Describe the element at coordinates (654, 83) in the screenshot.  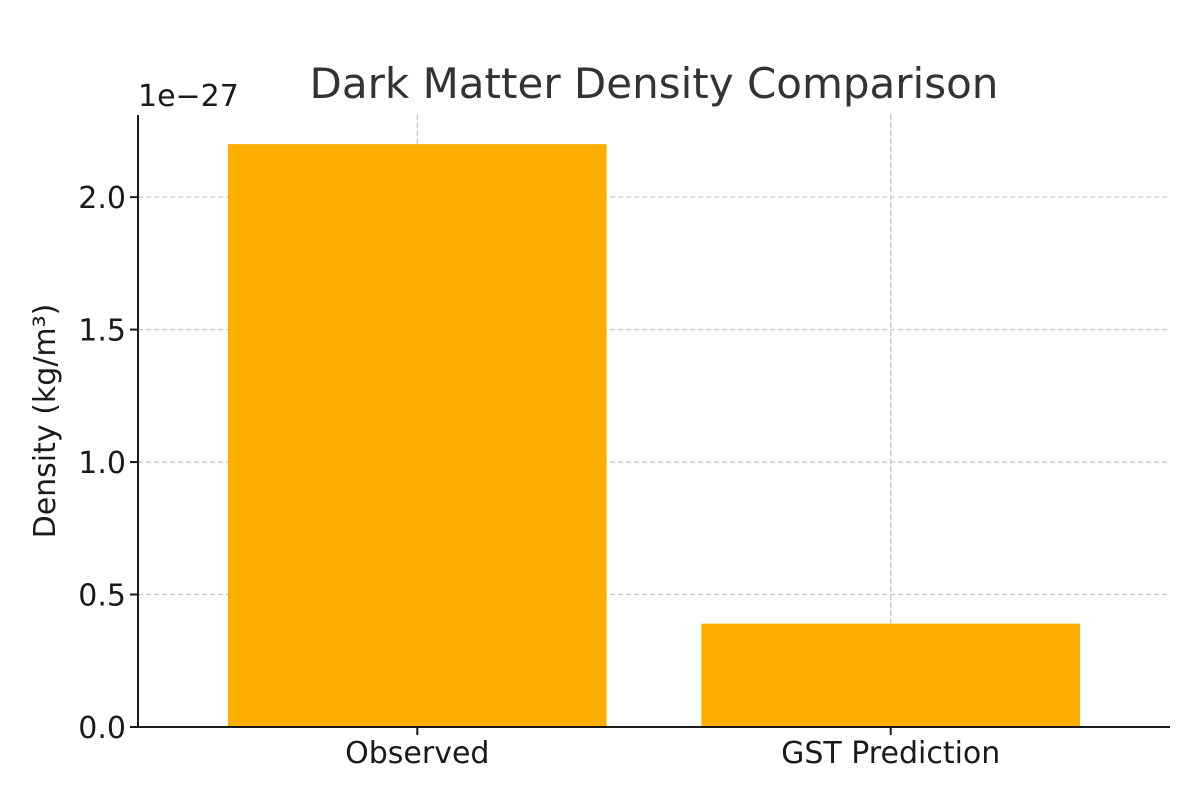
I see `chart-title: Dark Matter Density Comparison` at that location.